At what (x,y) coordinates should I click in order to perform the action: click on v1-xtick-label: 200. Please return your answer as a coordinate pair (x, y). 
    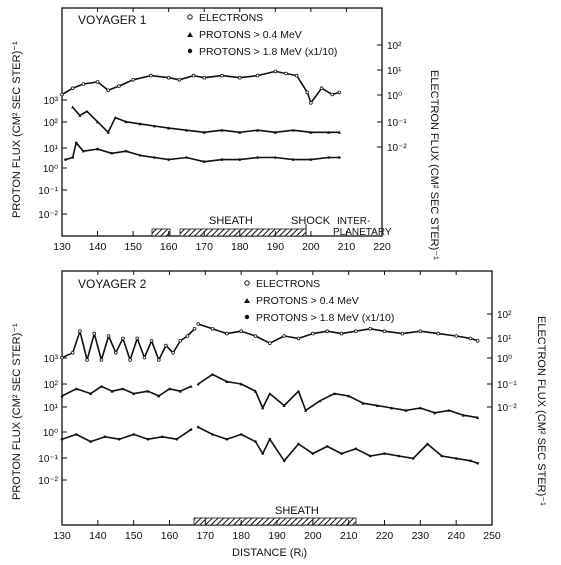
    Looking at the image, I should click on (311, 247).